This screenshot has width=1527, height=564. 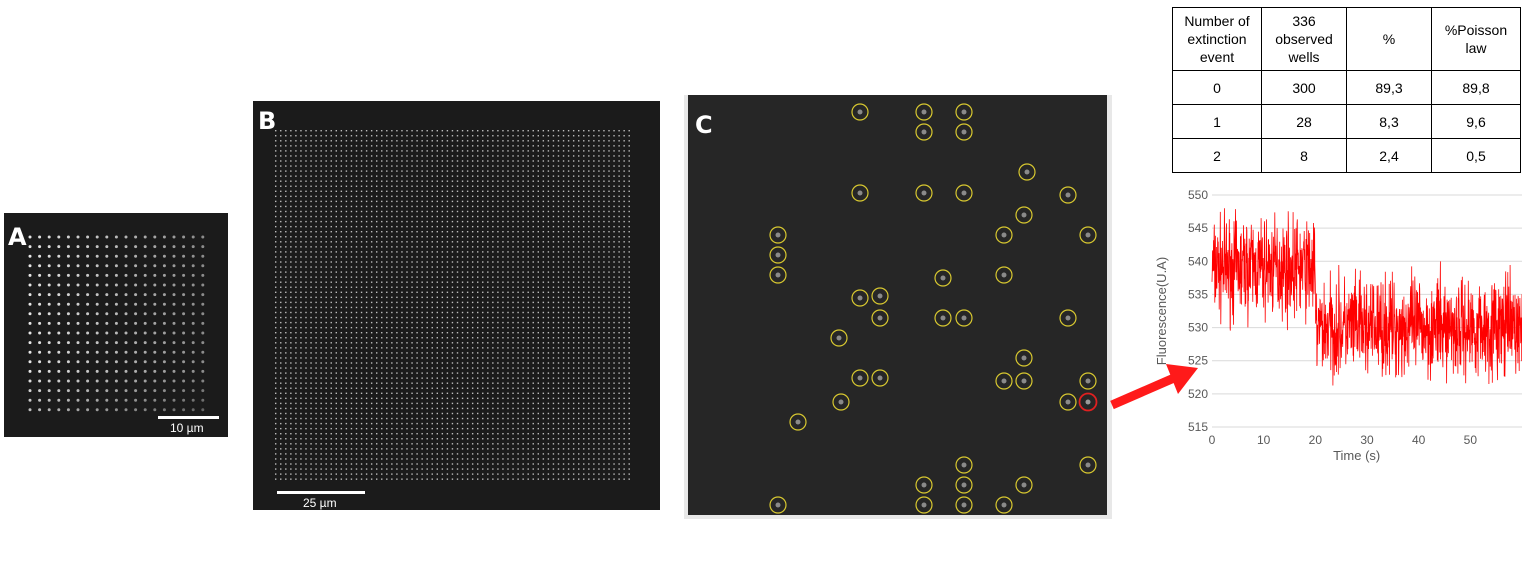 I want to click on well-array-small, so click(x=116, y=323).